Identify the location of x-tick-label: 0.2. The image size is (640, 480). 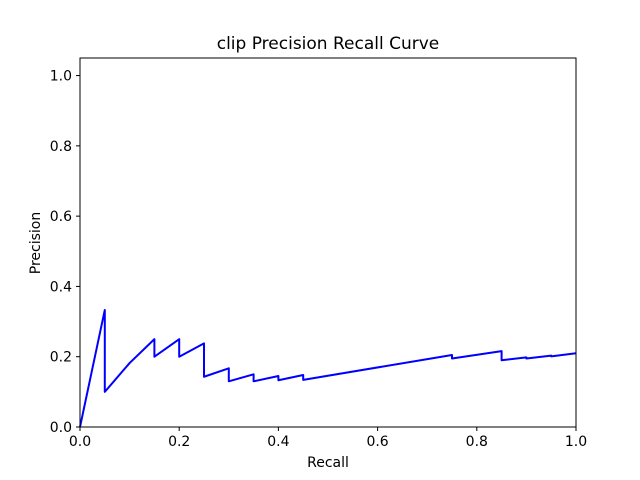
(179, 442).